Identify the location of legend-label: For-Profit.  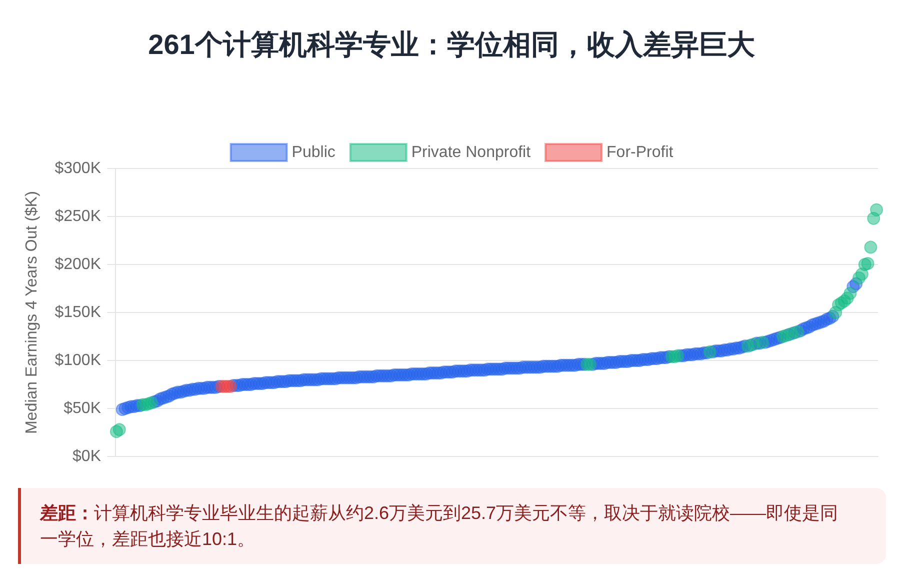
(640, 152).